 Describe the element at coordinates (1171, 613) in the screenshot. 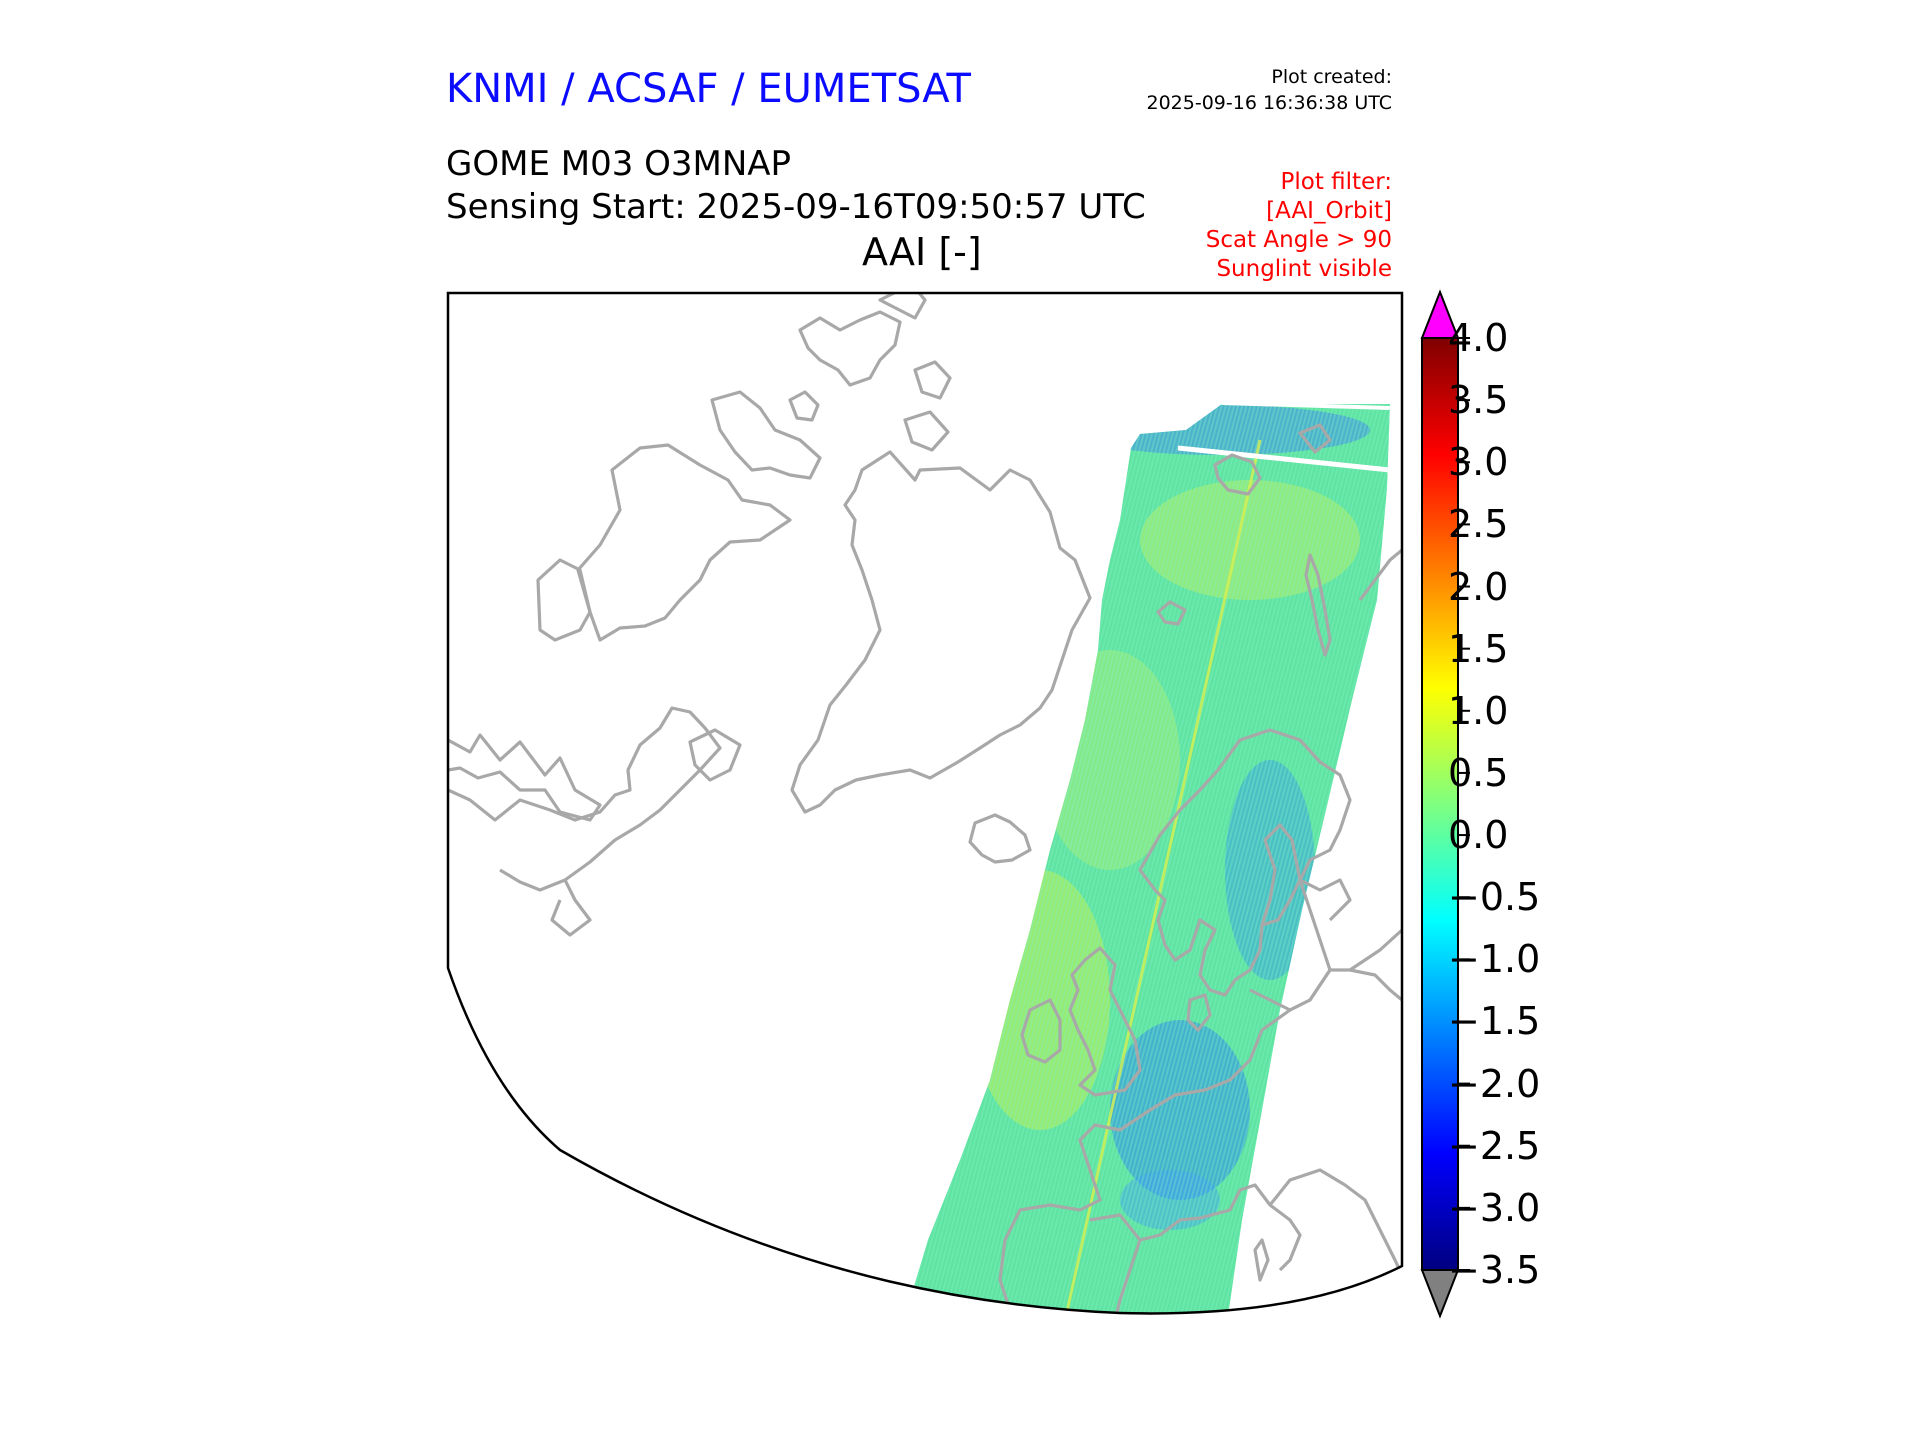

I see `coastline-jan-mayen` at that location.